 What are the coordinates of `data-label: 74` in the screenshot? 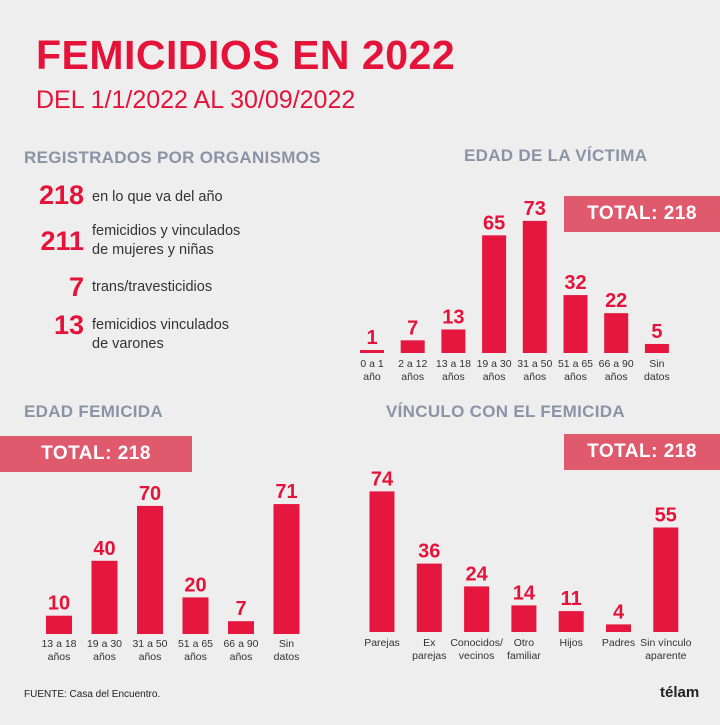 It's located at (382, 479).